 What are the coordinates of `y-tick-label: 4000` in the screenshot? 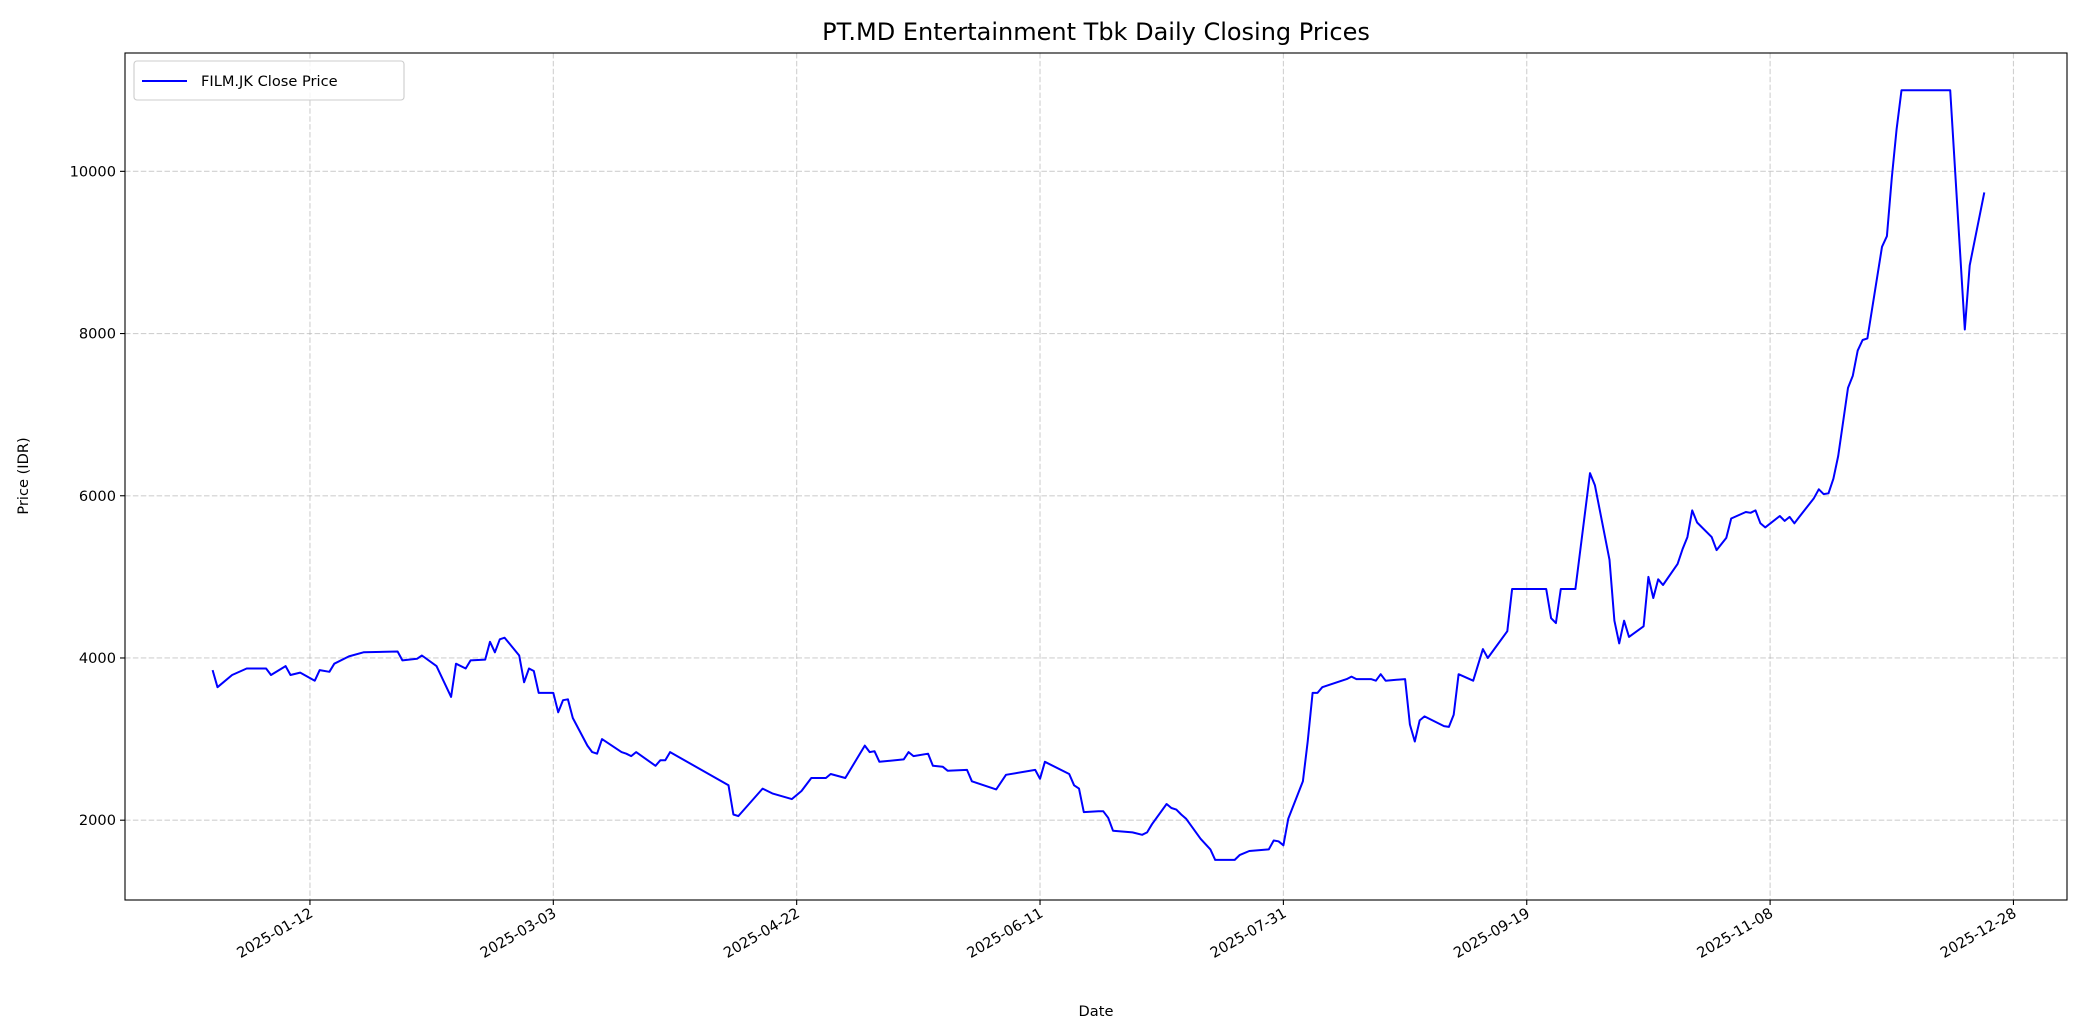 It's located at (97, 658).